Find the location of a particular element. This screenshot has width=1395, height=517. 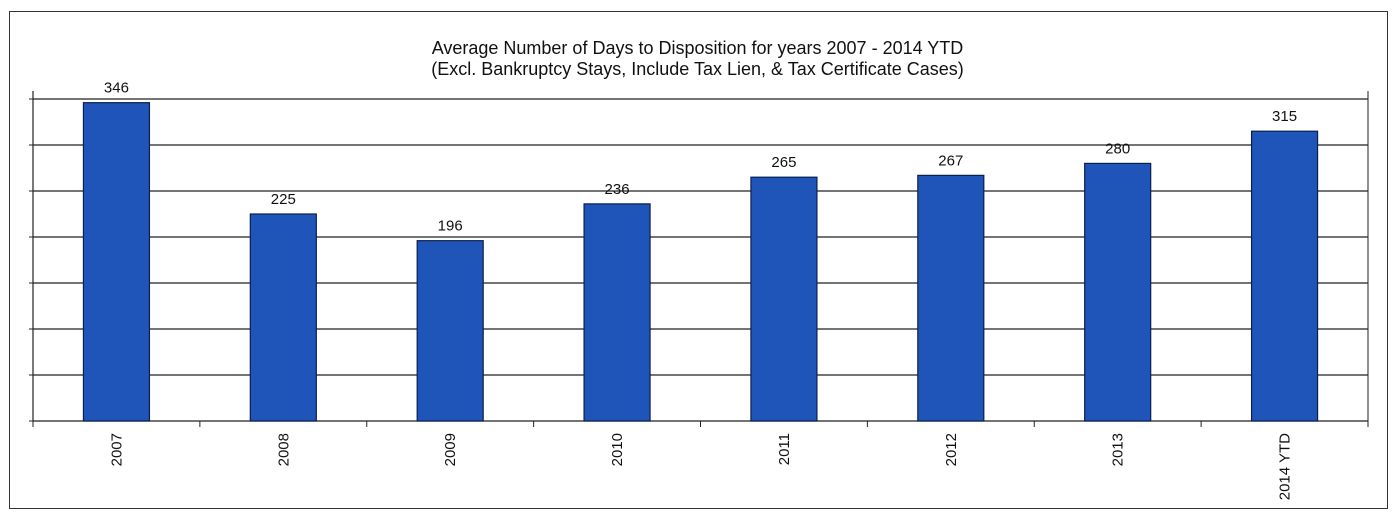

bar-2010 is located at coordinates (617, 312).